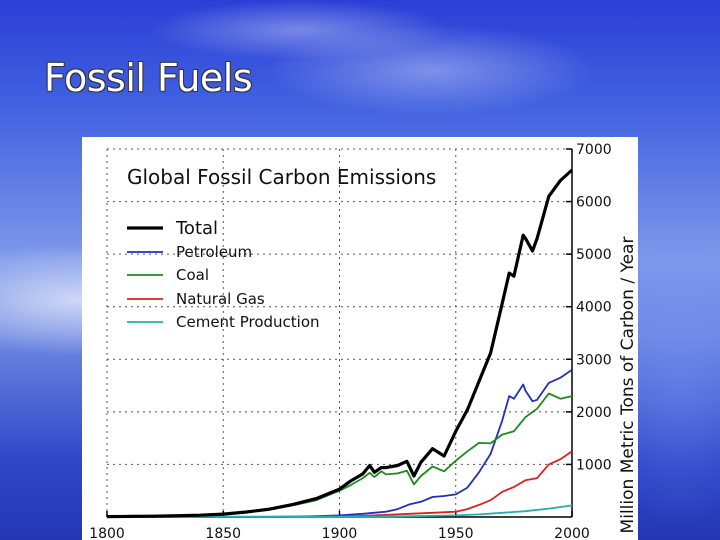 The width and height of the screenshot is (720, 540). What do you see at coordinates (339, 511) in the screenshot?
I see `series-line-cement-production` at bounding box center [339, 511].